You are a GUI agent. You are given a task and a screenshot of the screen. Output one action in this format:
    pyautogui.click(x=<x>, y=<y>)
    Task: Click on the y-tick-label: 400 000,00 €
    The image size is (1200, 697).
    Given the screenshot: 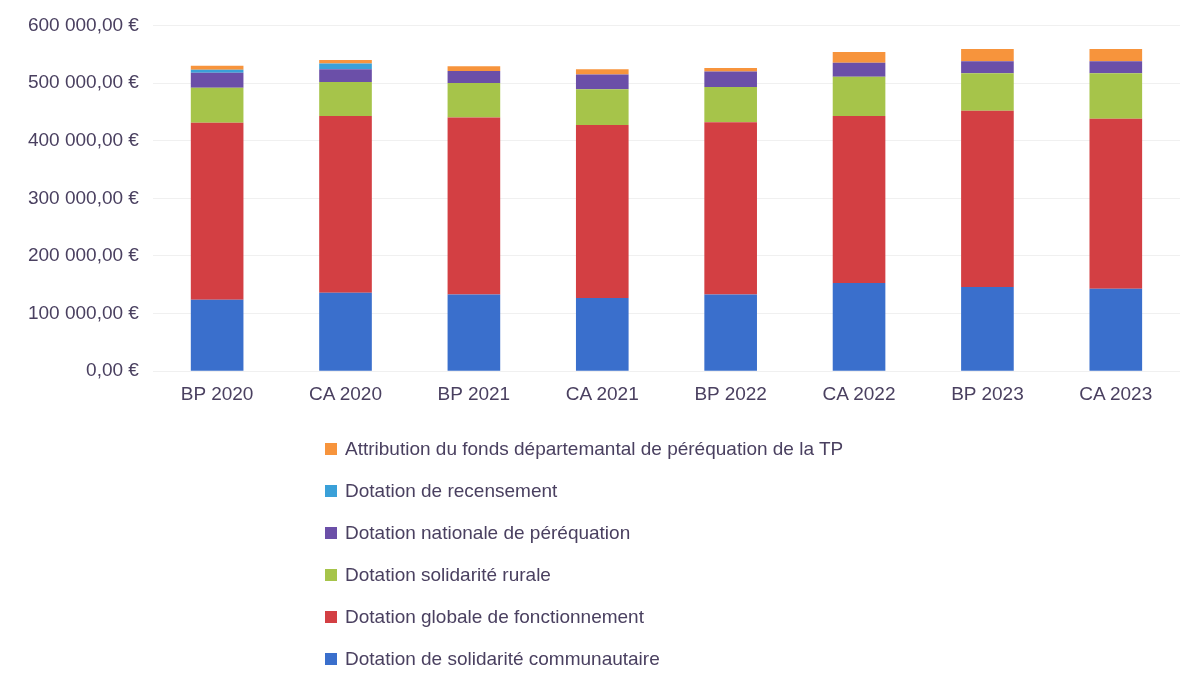 What is the action you would take?
    pyautogui.click(x=83, y=139)
    